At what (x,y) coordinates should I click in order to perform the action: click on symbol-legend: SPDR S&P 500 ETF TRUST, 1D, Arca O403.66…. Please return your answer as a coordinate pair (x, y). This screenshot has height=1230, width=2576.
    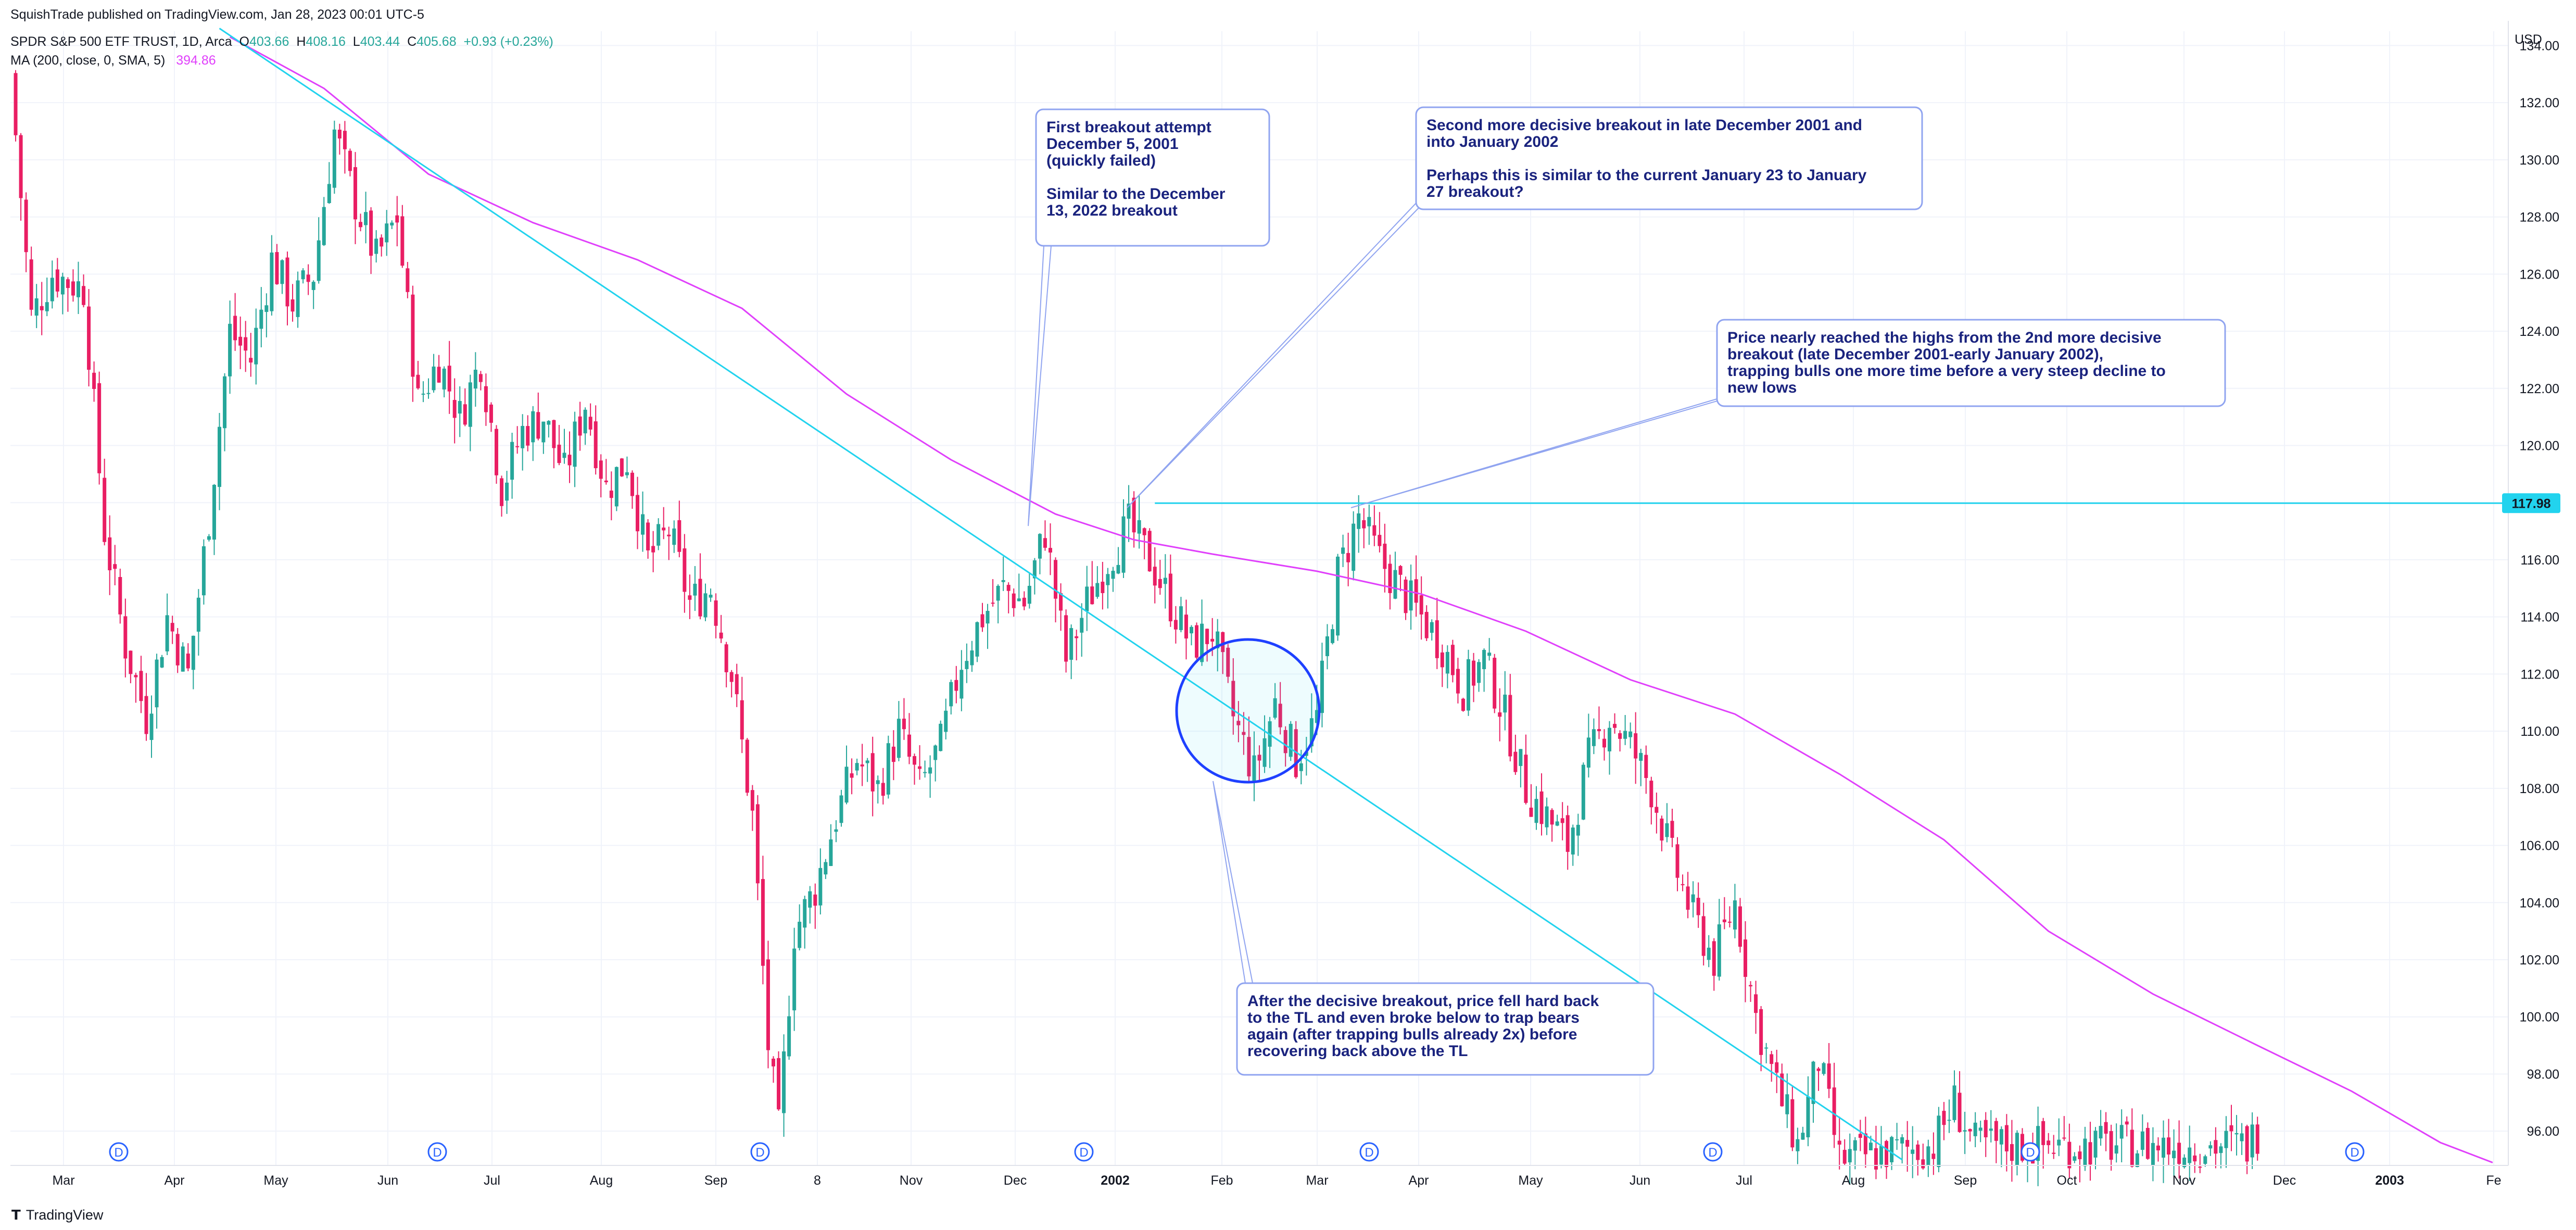
    Looking at the image, I should click on (281, 42).